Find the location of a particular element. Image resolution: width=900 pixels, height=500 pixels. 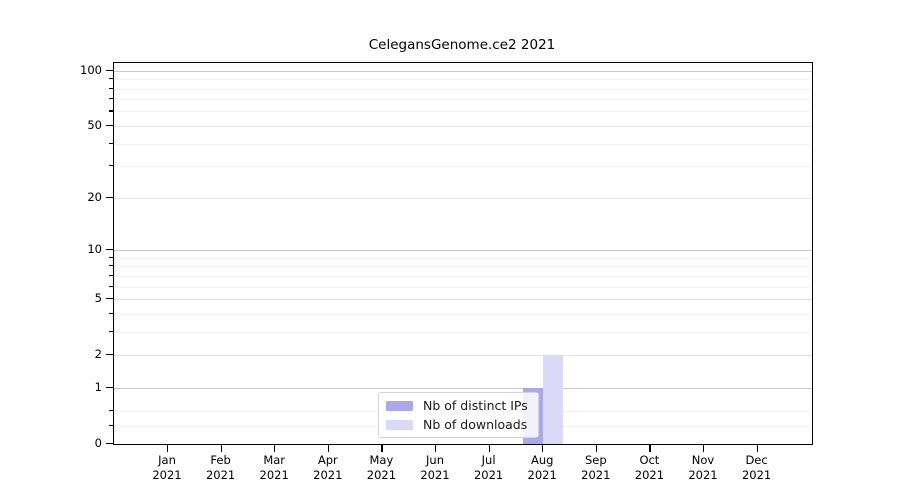

x-tick-label-May 2021: May 2021 is located at coordinates (381, 467).